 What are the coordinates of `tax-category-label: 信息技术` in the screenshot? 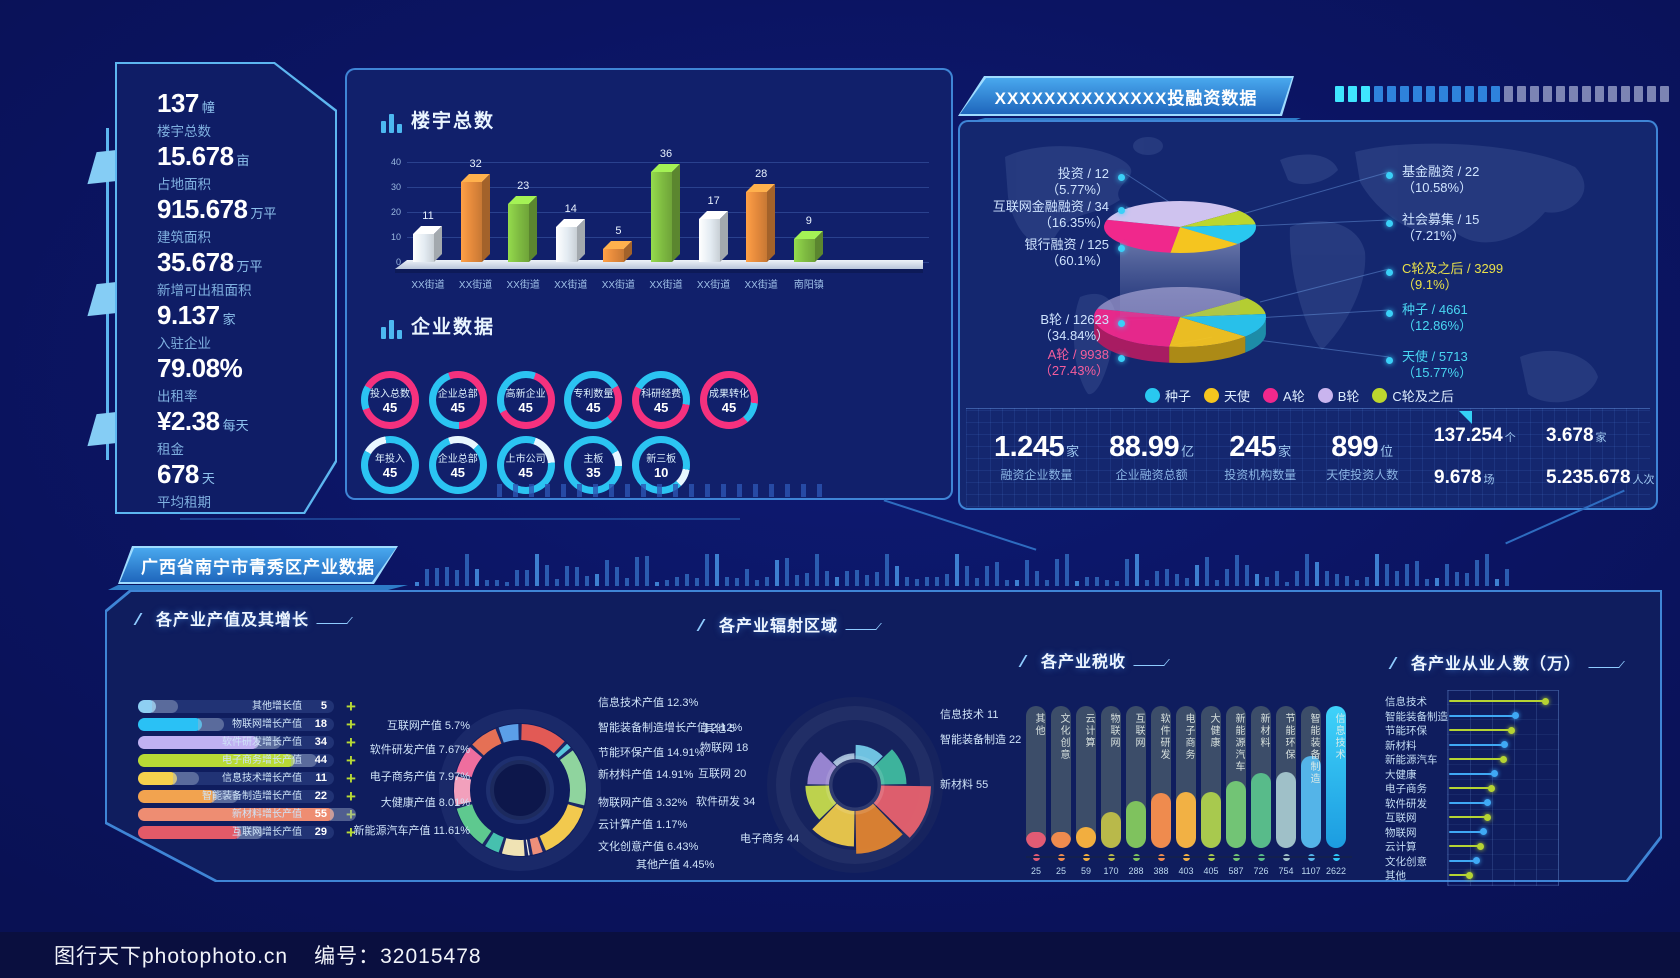 It's located at (1338, 737).